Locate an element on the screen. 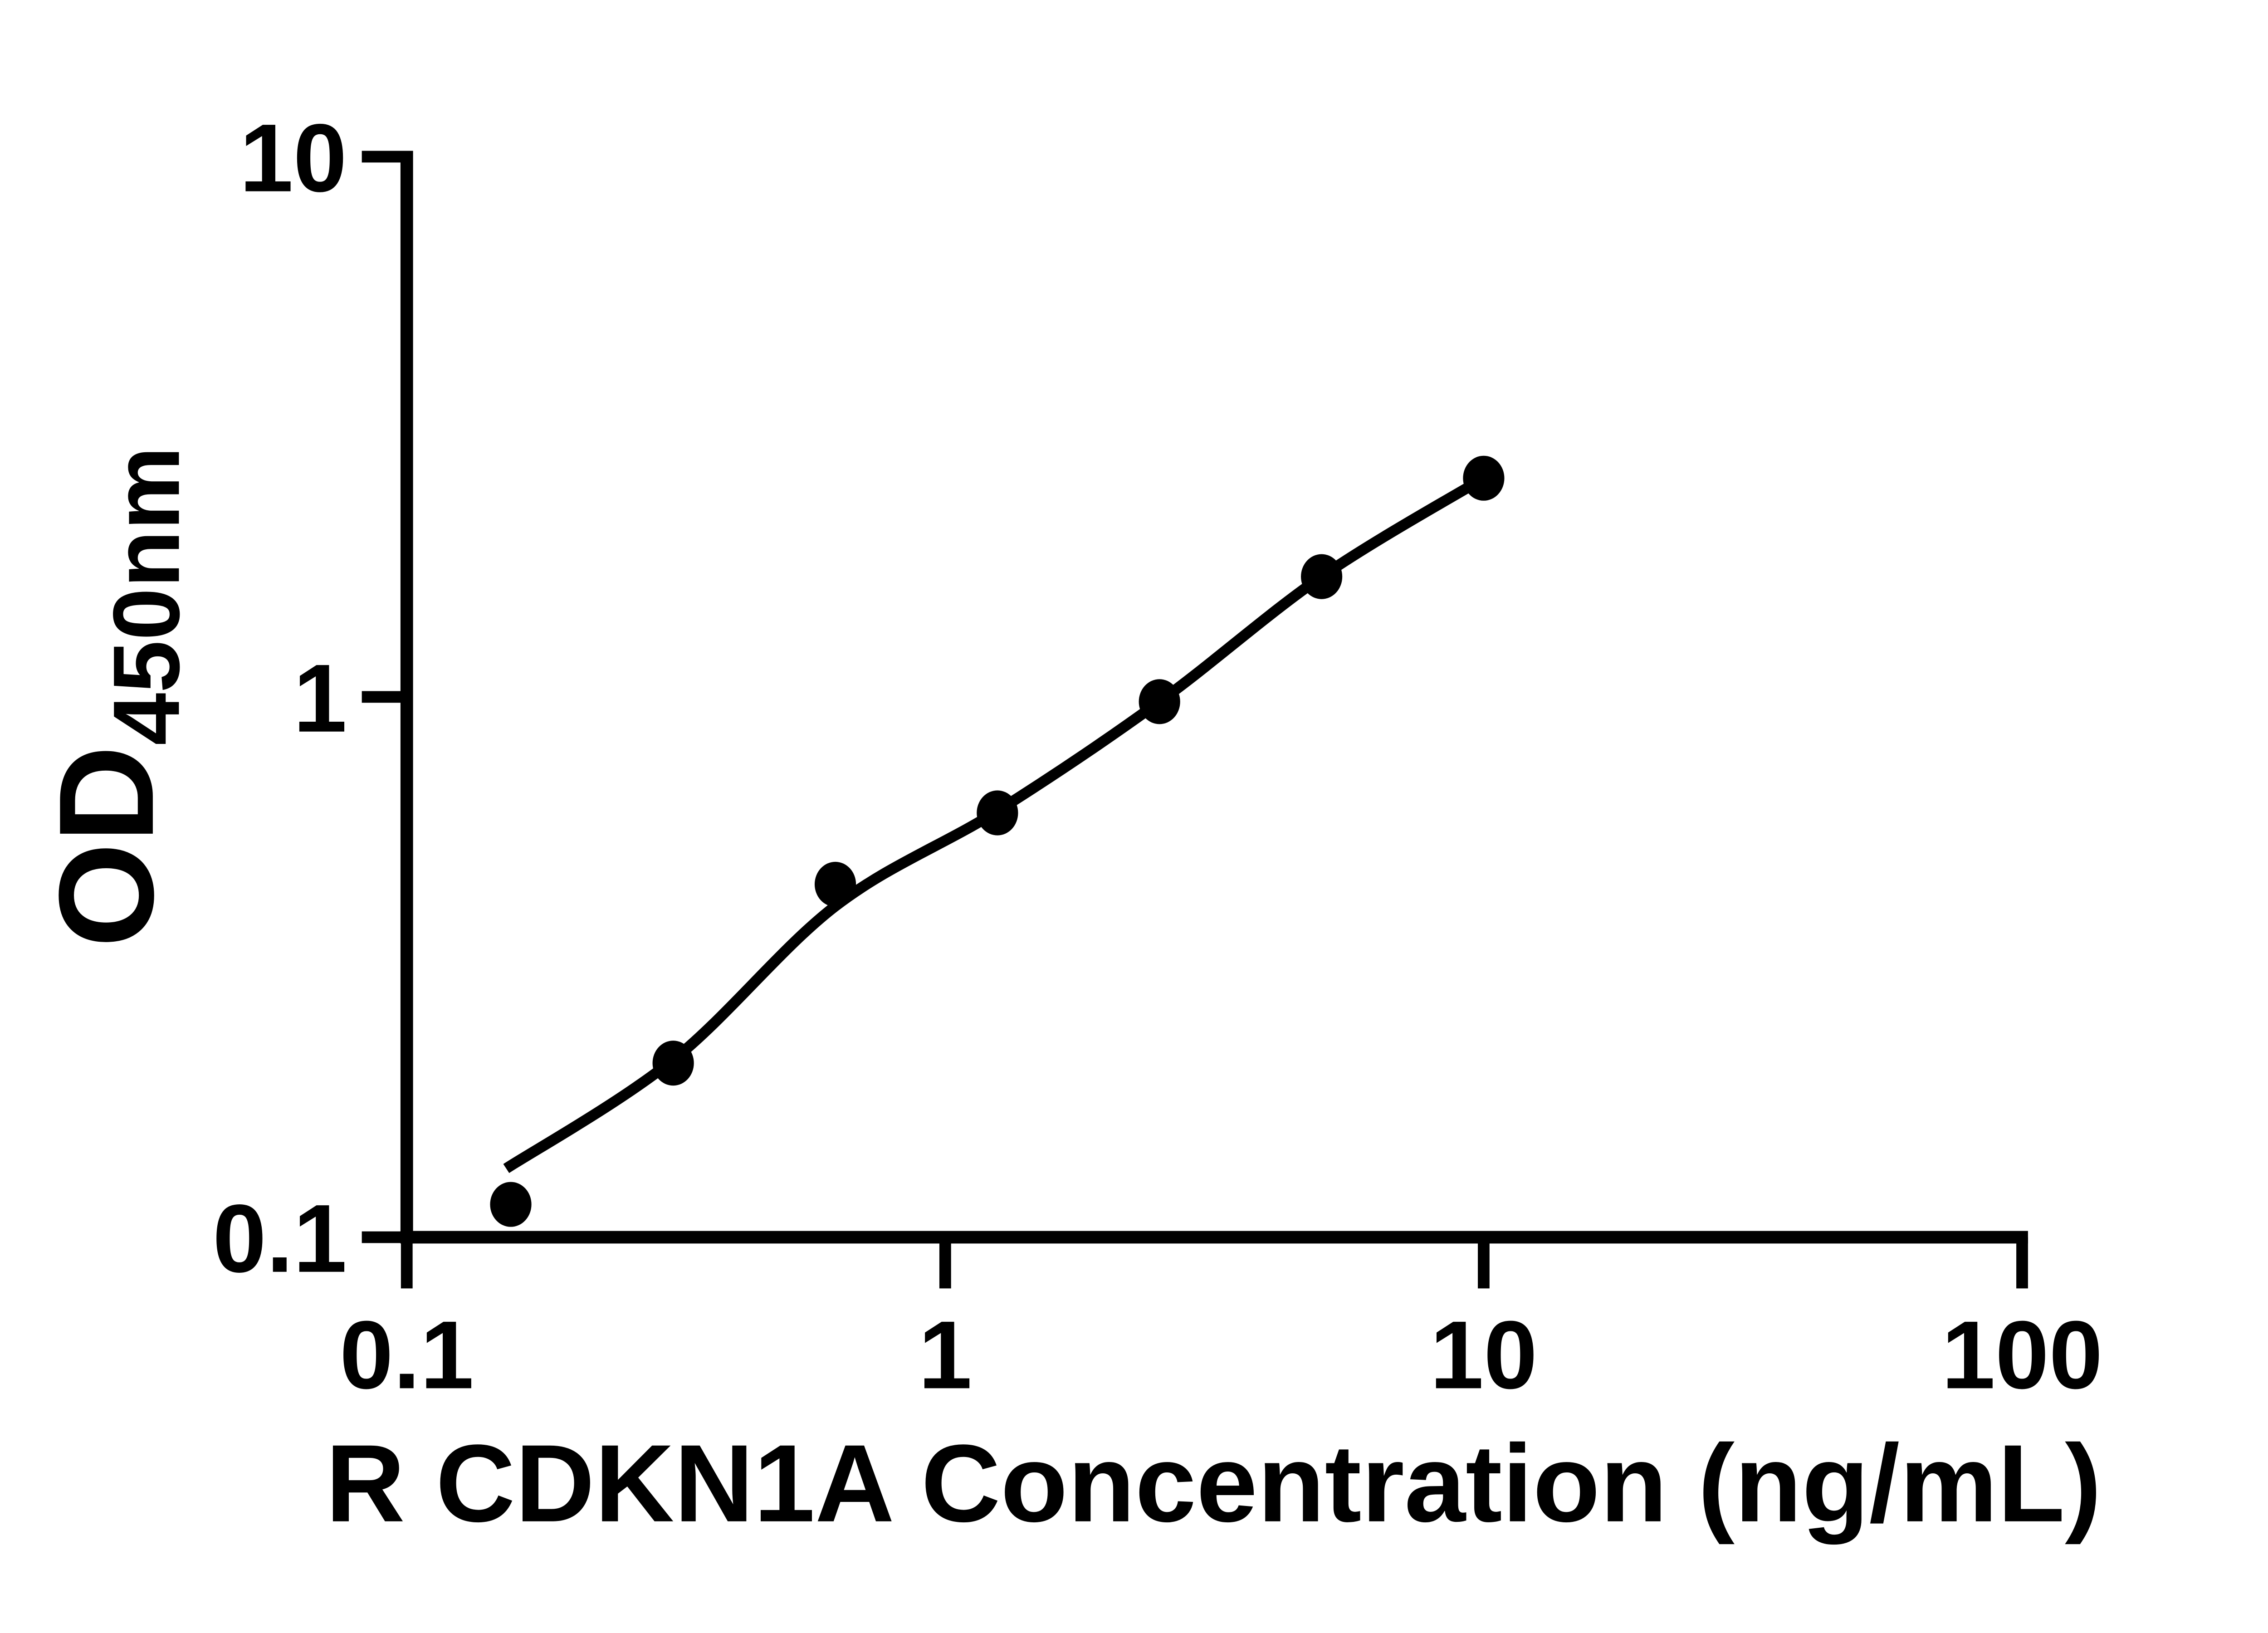  y-tick-label: 10 is located at coordinates (293, 158).